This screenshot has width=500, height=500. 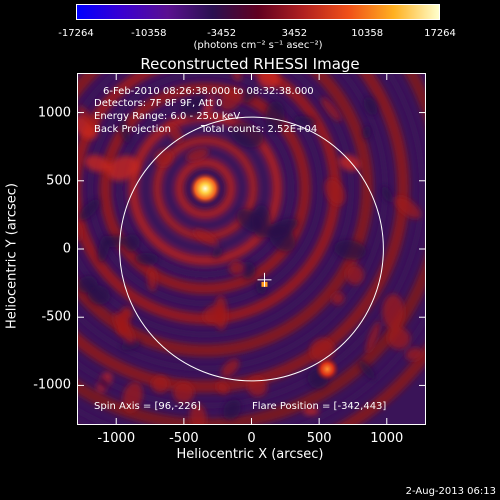 What do you see at coordinates (66, 249) in the screenshot?
I see `y-tick-label: 0` at bounding box center [66, 249].